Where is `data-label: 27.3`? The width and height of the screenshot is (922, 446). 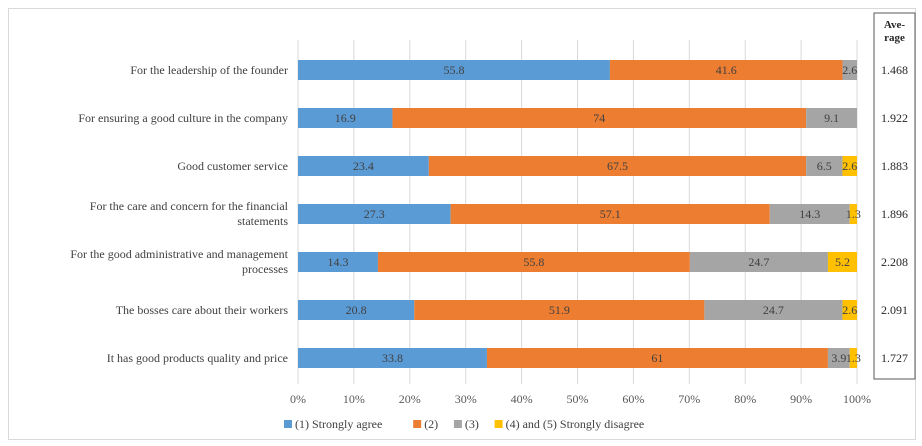 data-label: 27.3 is located at coordinates (374, 214).